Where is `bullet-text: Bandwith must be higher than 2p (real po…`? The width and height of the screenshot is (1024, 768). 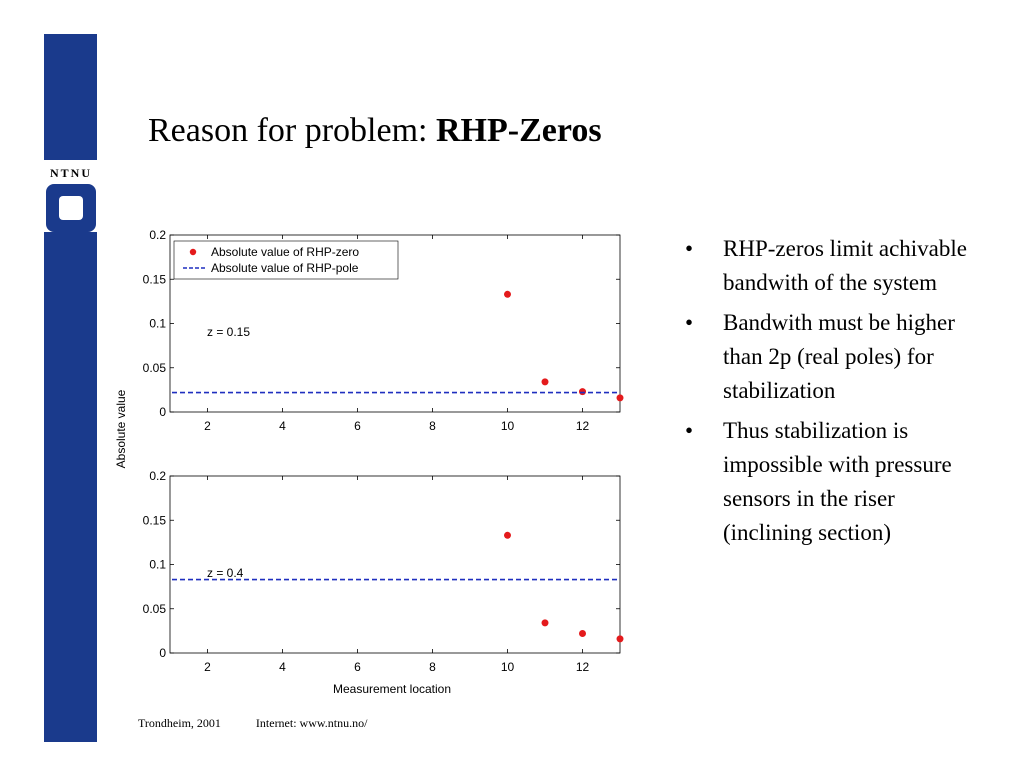
bullet-text: Bandwith must be higher than 2p (real po… is located at coordinates (839, 356).